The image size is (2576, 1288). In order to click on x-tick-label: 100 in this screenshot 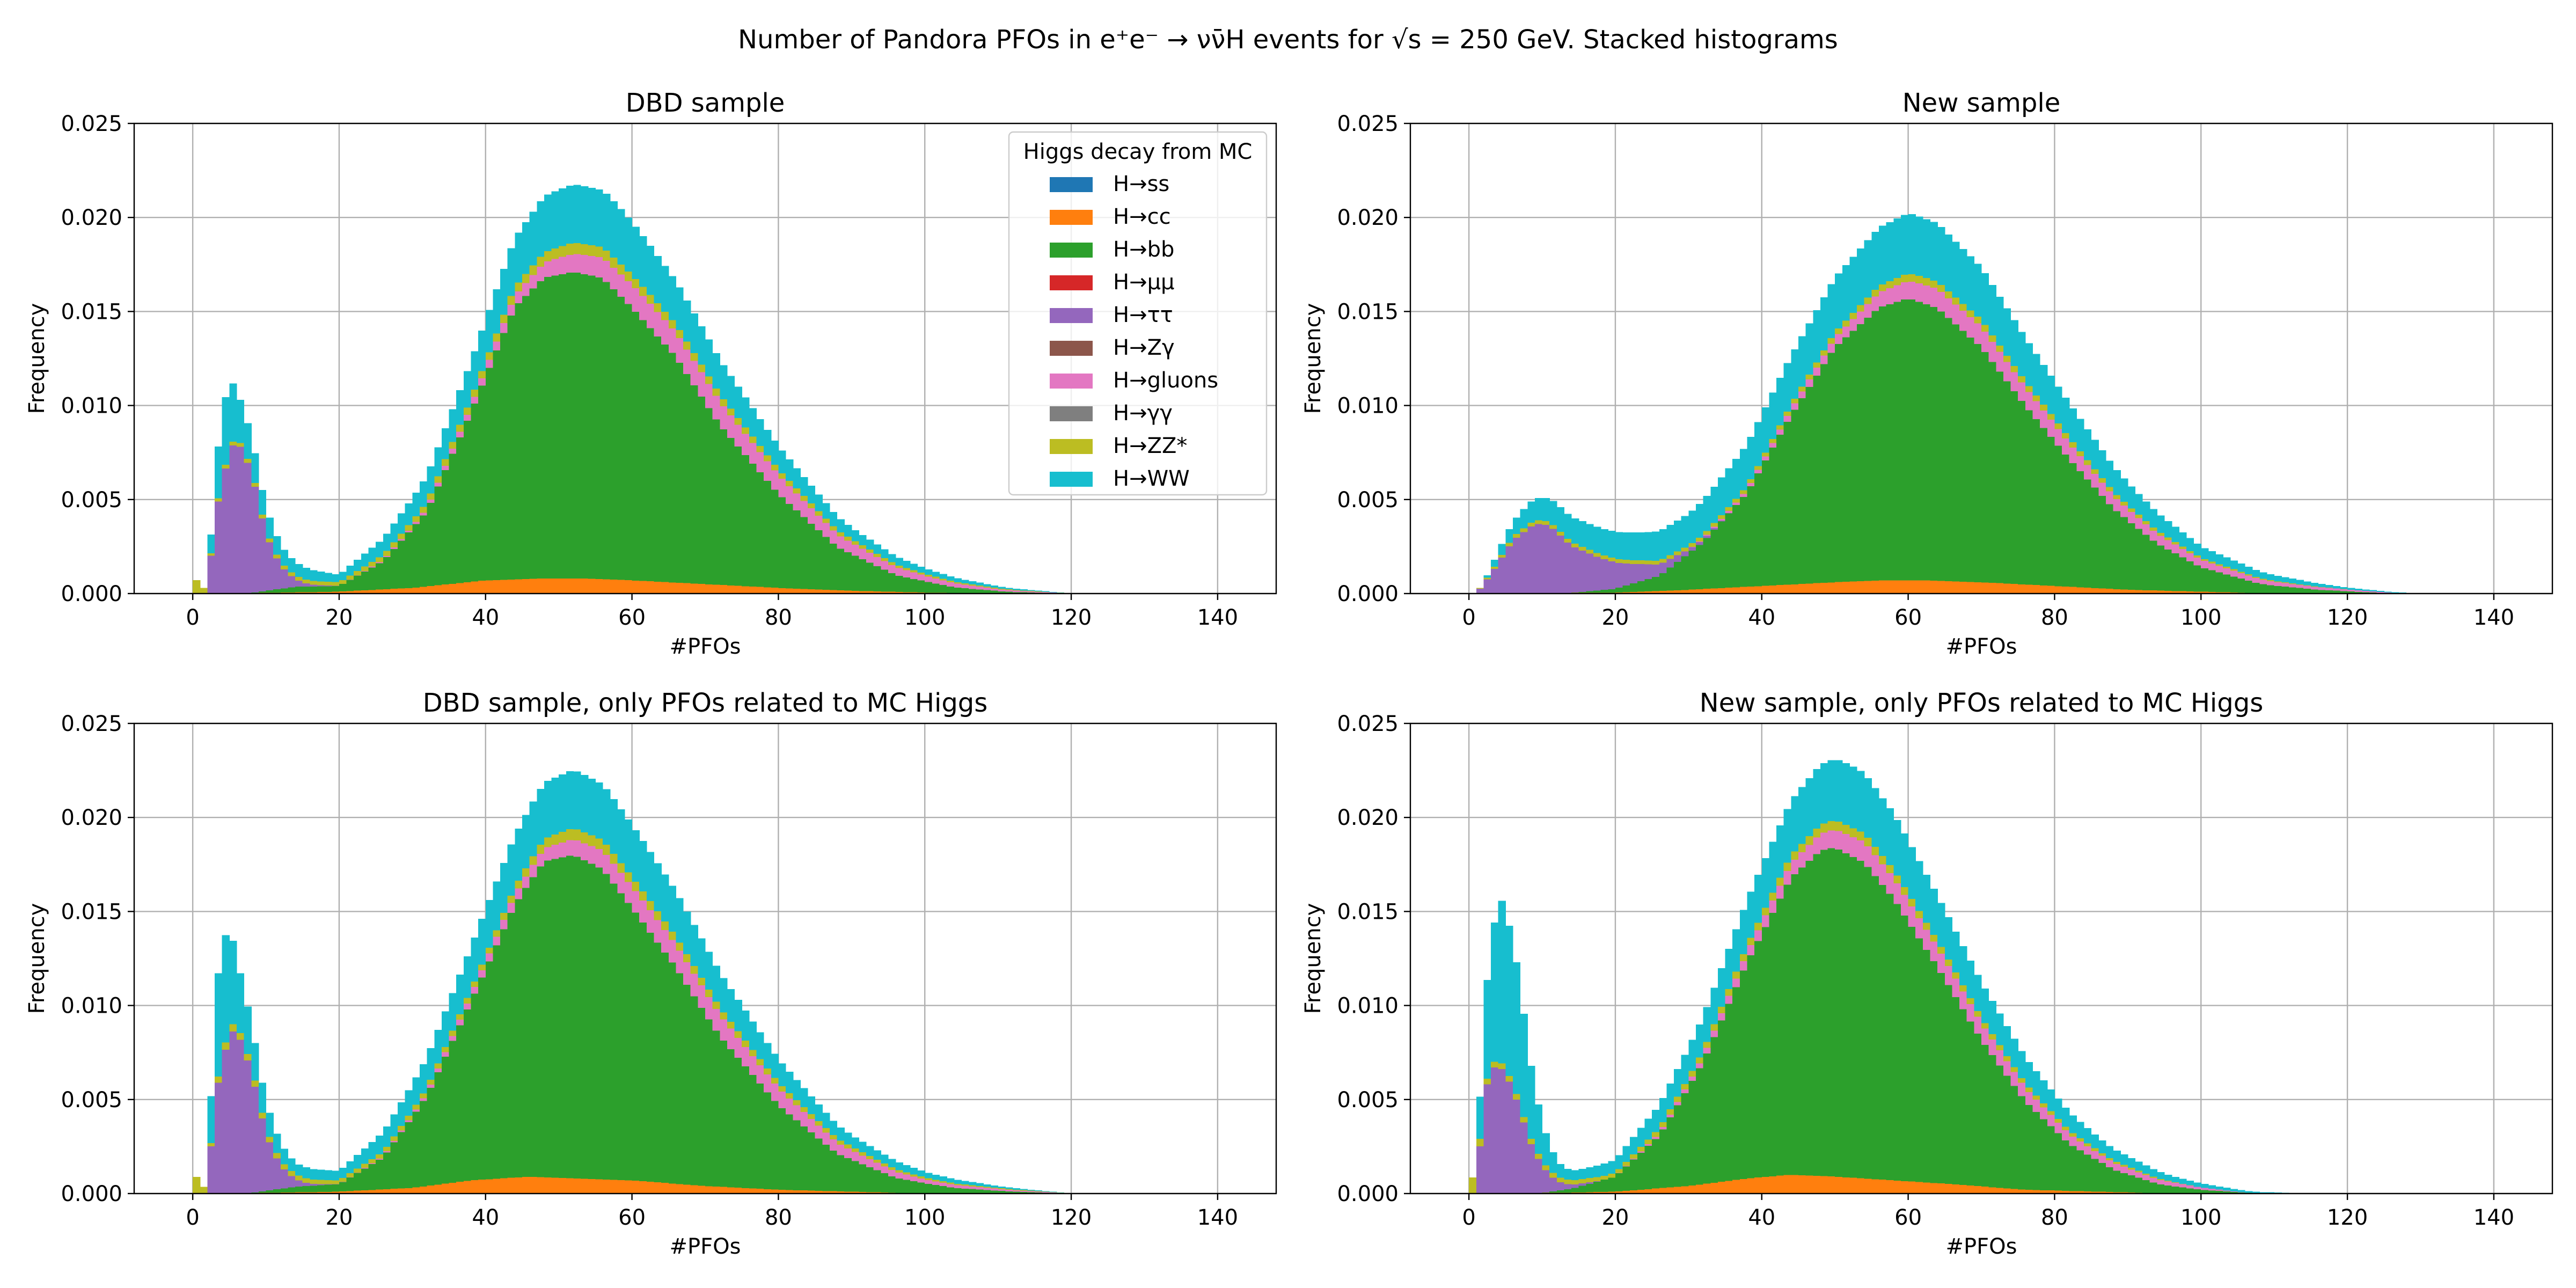, I will do `click(924, 617)`.